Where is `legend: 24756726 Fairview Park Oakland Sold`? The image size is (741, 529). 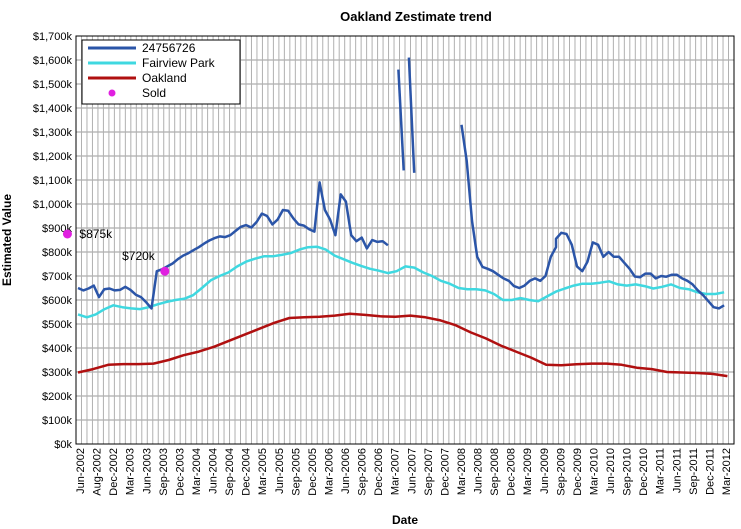 legend: 24756726 Fairview Park Oakland Sold is located at coordinates (161, 72).